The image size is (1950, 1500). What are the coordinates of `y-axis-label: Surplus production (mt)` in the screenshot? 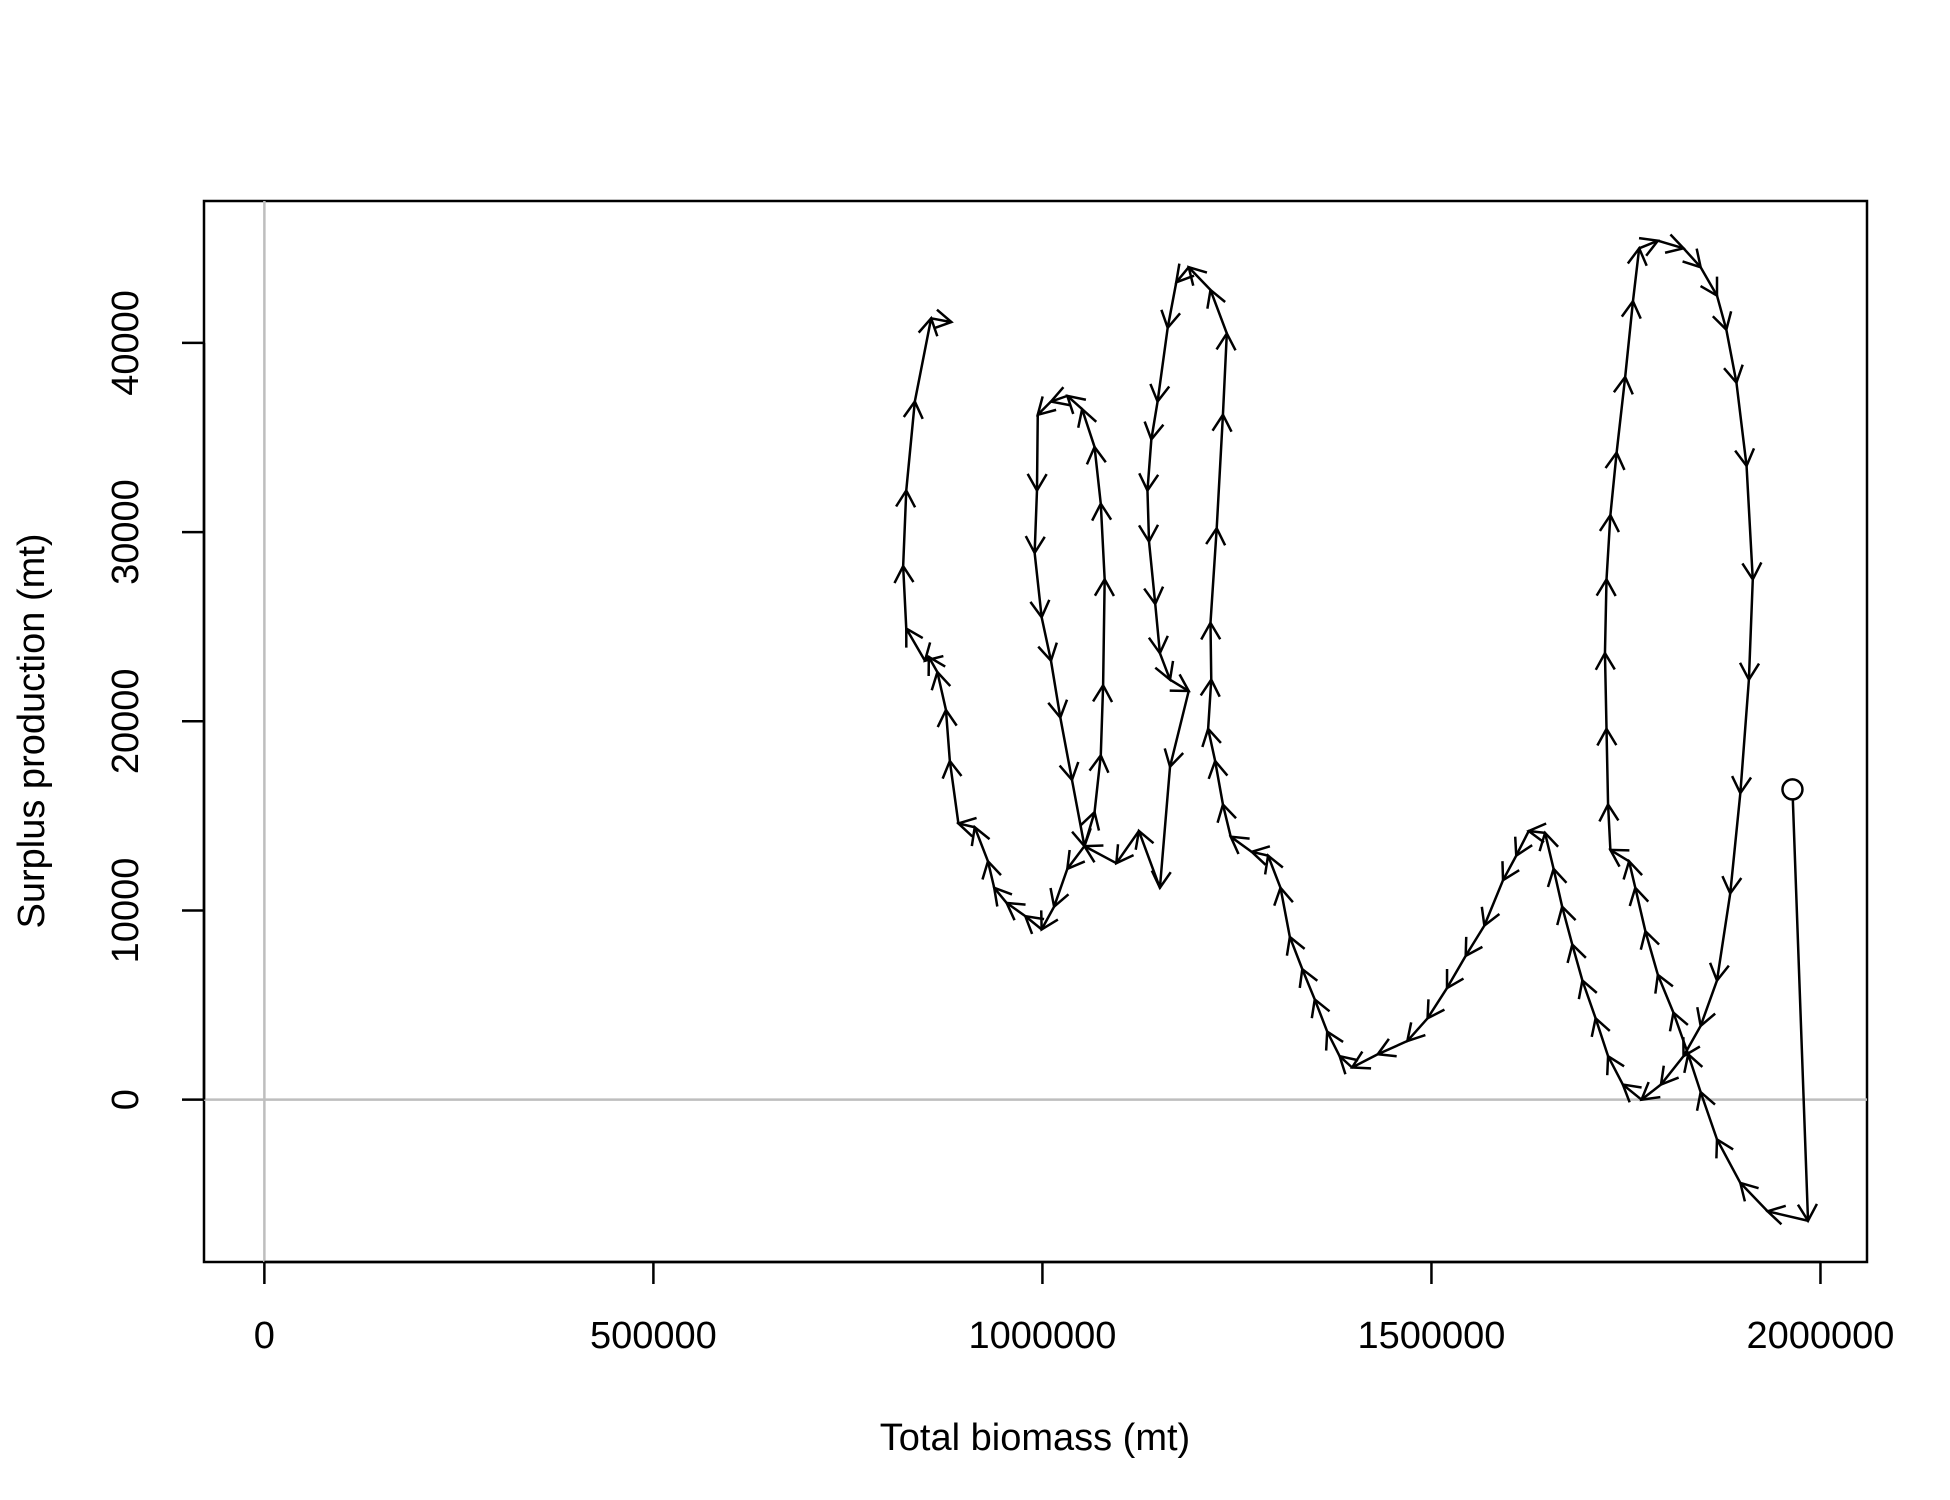 It's located at (32, 731).